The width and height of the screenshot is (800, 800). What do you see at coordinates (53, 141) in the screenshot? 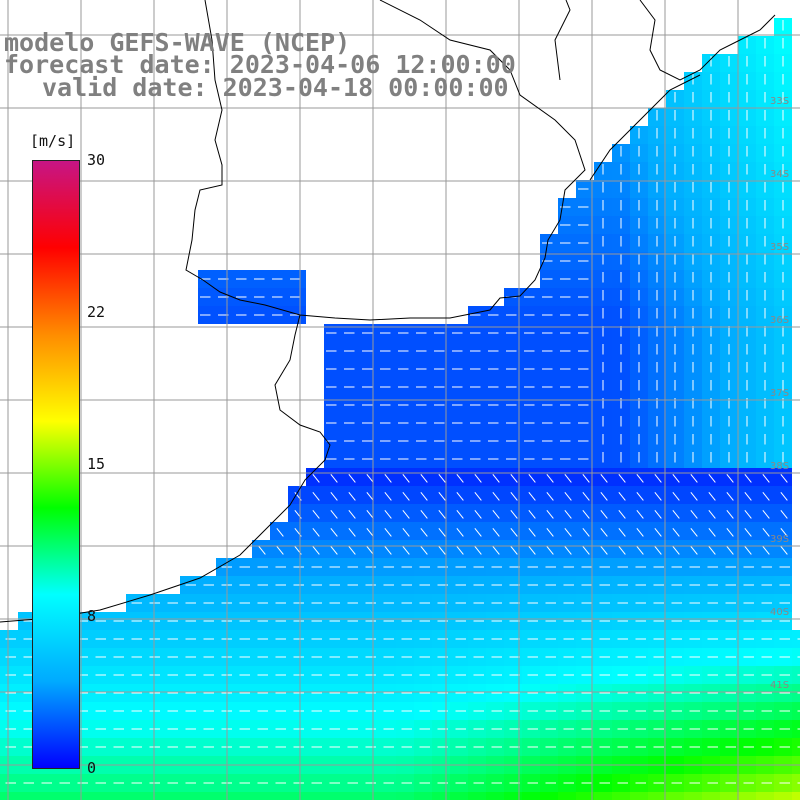
I see `colorbar-unit: [m/s]` at bounding box center [53, 141].